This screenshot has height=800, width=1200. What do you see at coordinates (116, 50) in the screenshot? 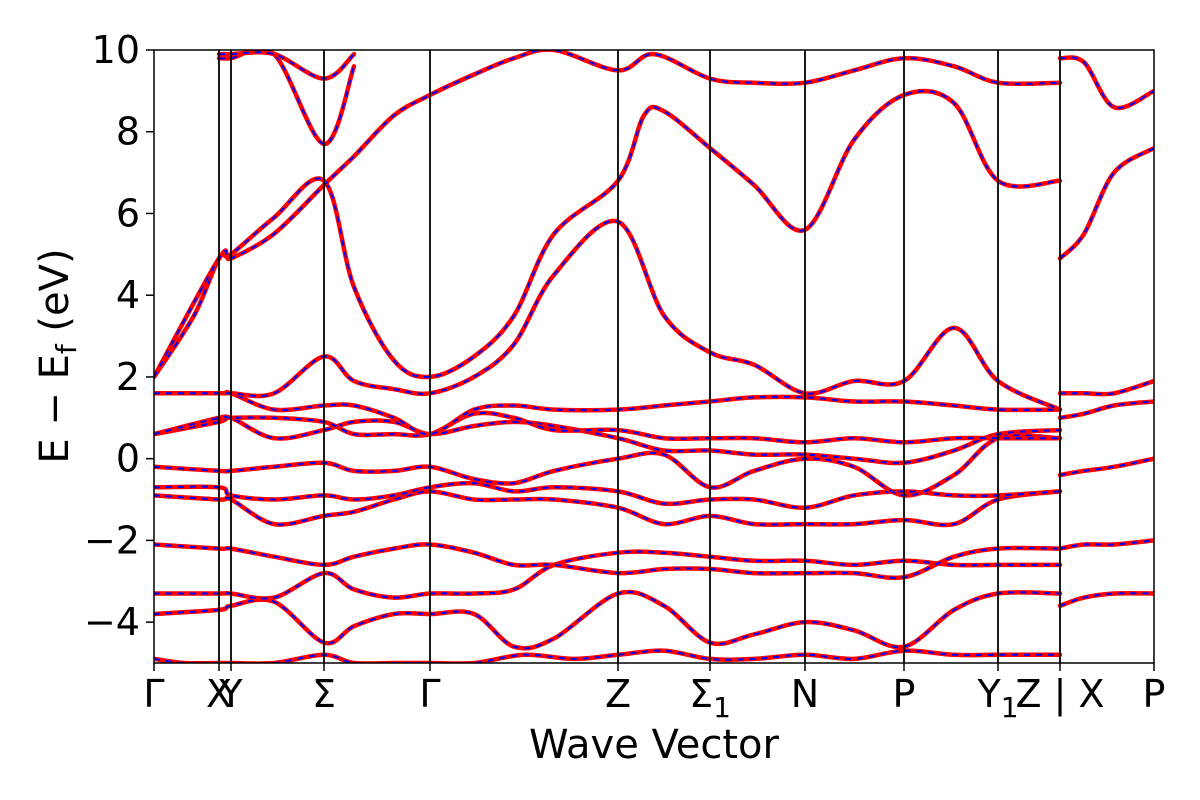
I see `y-tick-label-8: 10` at bounding box center [116, 50].